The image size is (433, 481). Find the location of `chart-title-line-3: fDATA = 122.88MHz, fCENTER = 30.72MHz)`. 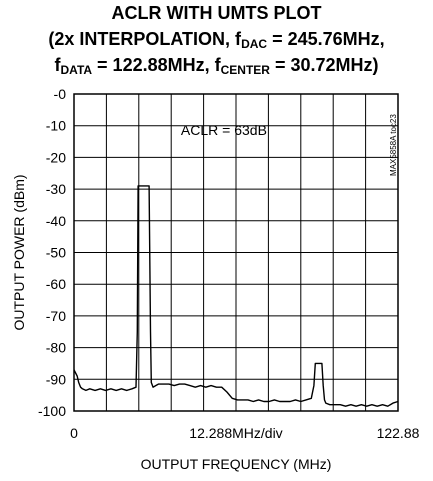

chart-title-line-3: fDATA = 122.88MHz, fCENTER = 30.72MHz) is located at coordinates (216, 65).